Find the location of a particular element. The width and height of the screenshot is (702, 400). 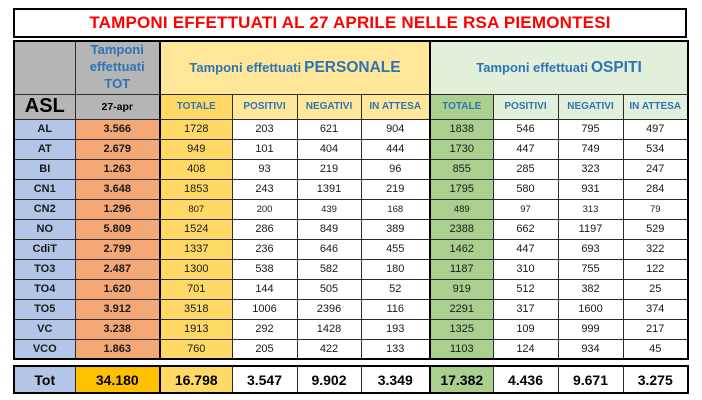

personale-negativi-value: 439 is located at coordinates (329, 209).